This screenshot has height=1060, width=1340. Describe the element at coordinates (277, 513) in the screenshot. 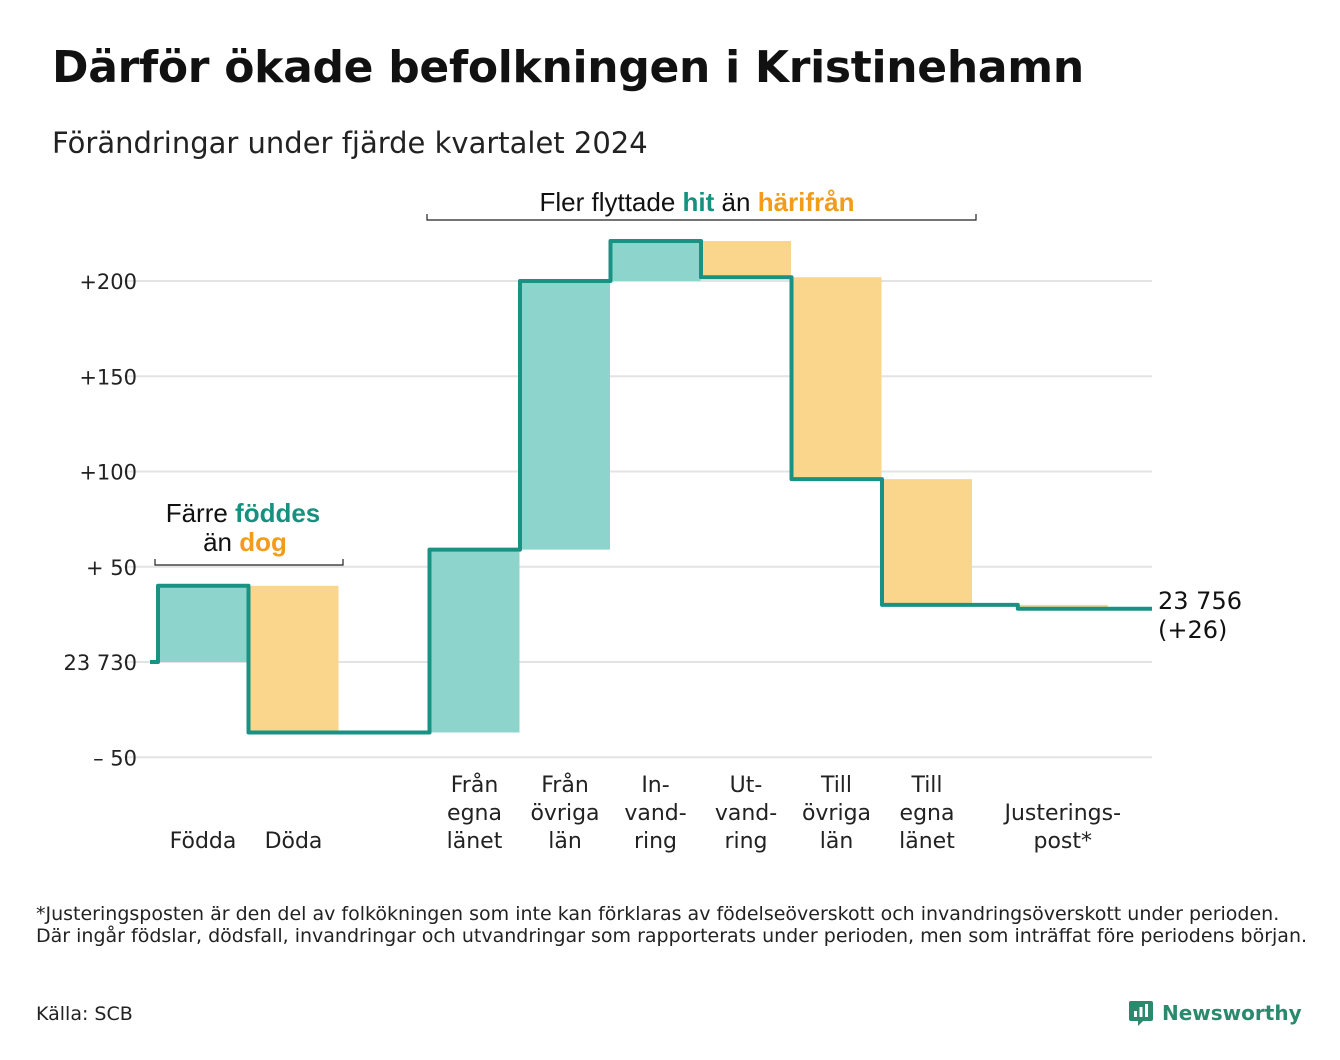

I see `annotation-highlight-teal: föddes` at that location.